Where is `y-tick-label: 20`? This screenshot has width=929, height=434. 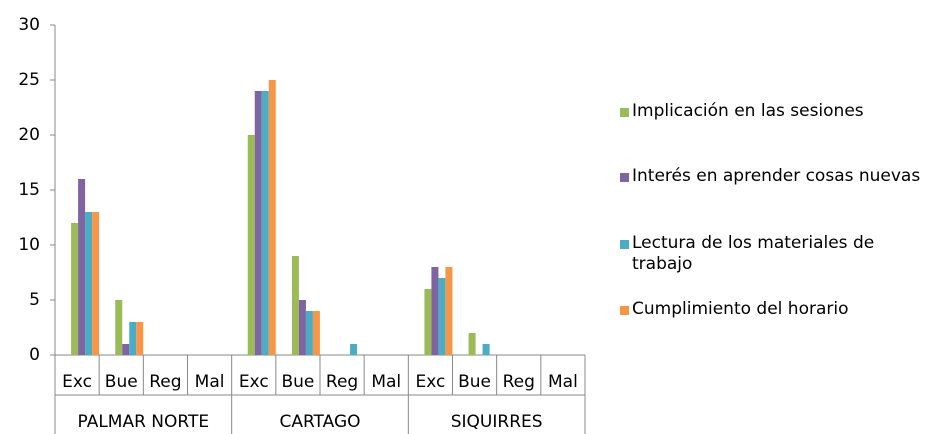 y-tick-label: 20 is located at coordinates (29, 135).